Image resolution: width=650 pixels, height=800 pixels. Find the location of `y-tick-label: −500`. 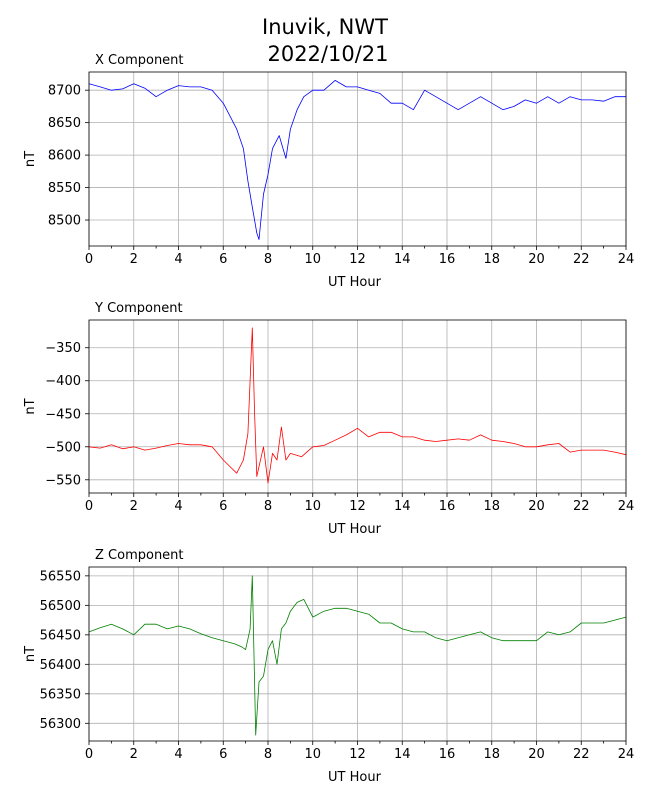

y-tick-label: −500 is located at coordinates (63, 447).